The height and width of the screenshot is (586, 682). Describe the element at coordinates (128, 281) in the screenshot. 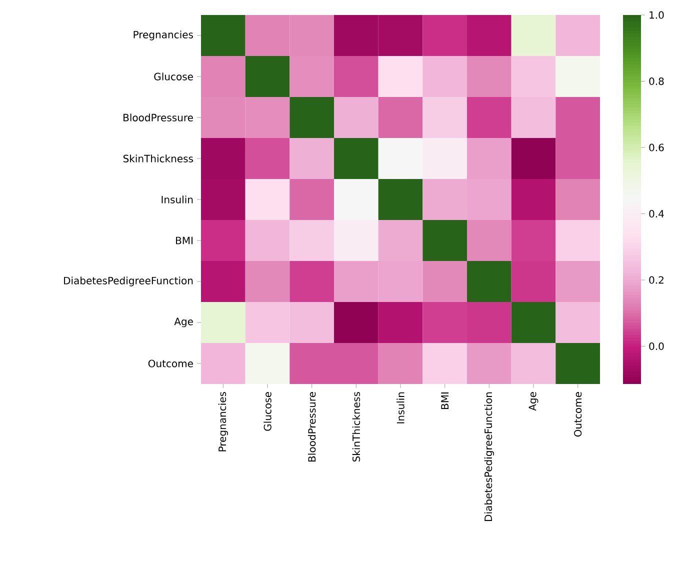

I see `y-tick-label: DiabetesPedigreeFunction` at that location.